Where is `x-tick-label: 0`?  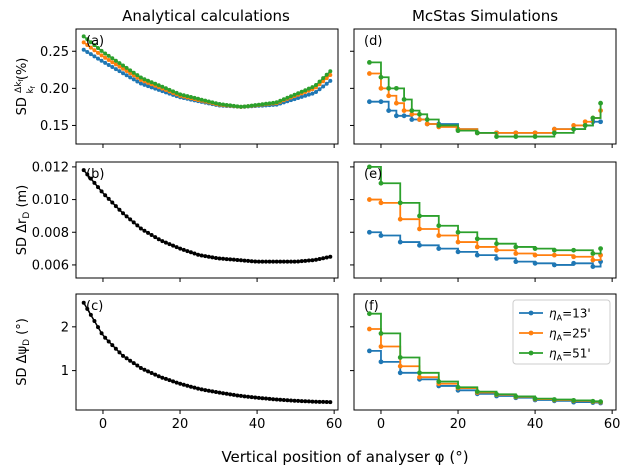 x-tick-label: 0 is located at coordinates (381, 424).